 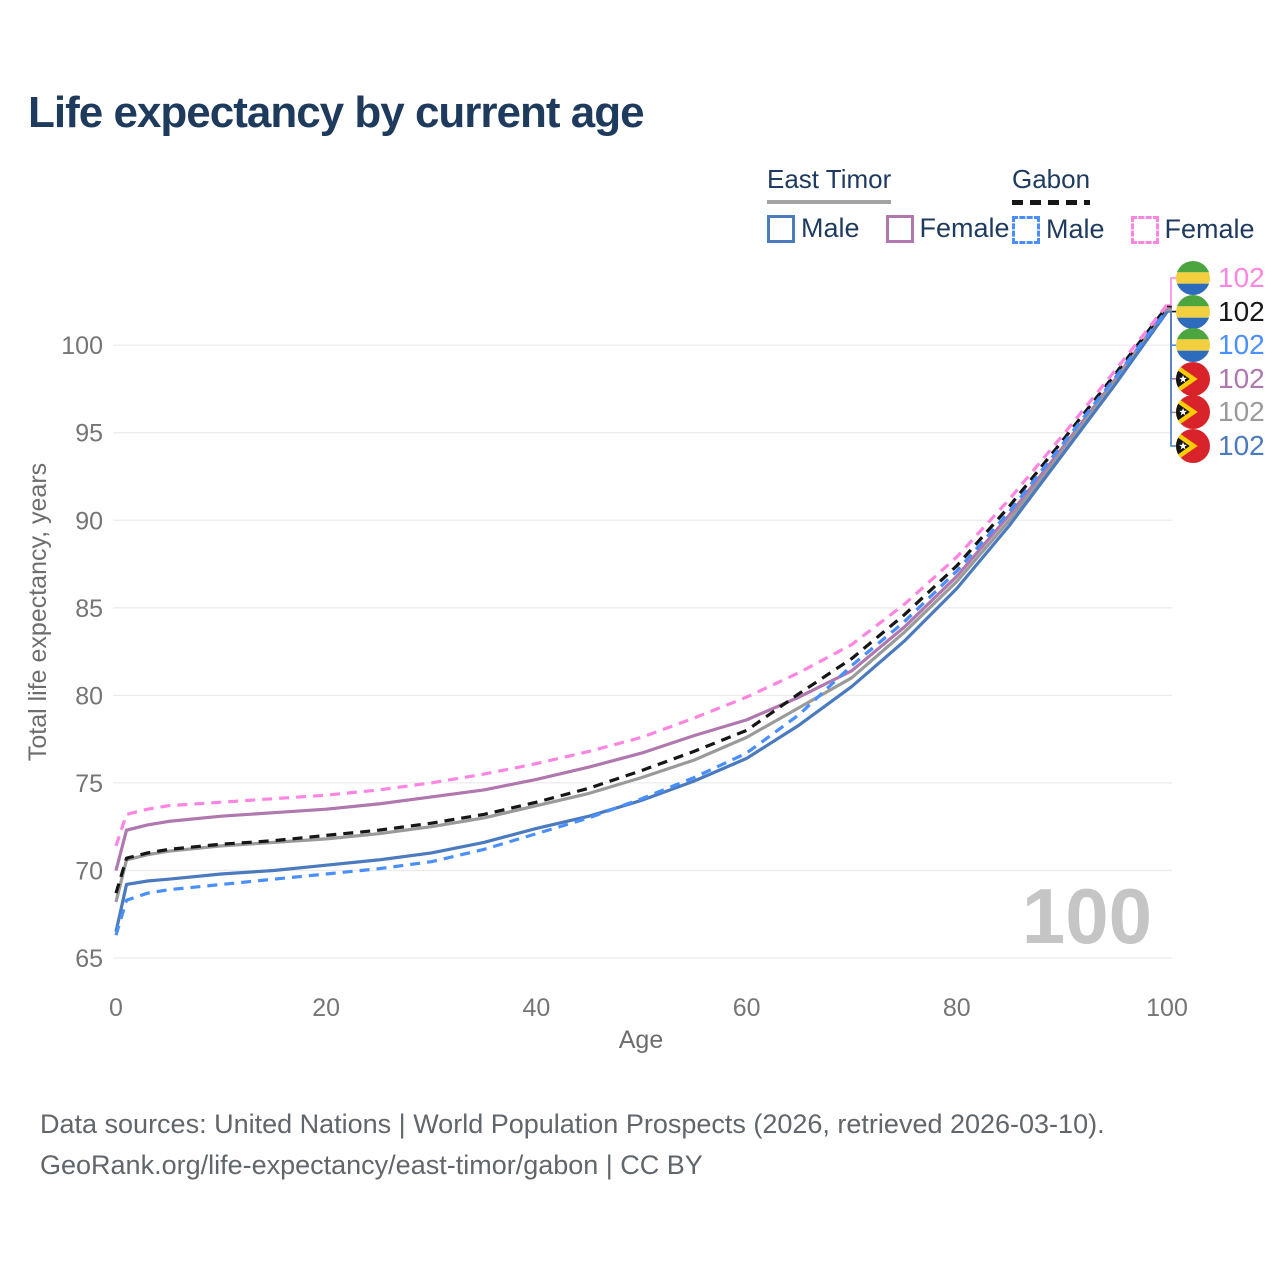 What do you see at coordinates (116, 1008) in the screenshot?
I see `x-tick-label: 0` at bounding box center [116, 1008].